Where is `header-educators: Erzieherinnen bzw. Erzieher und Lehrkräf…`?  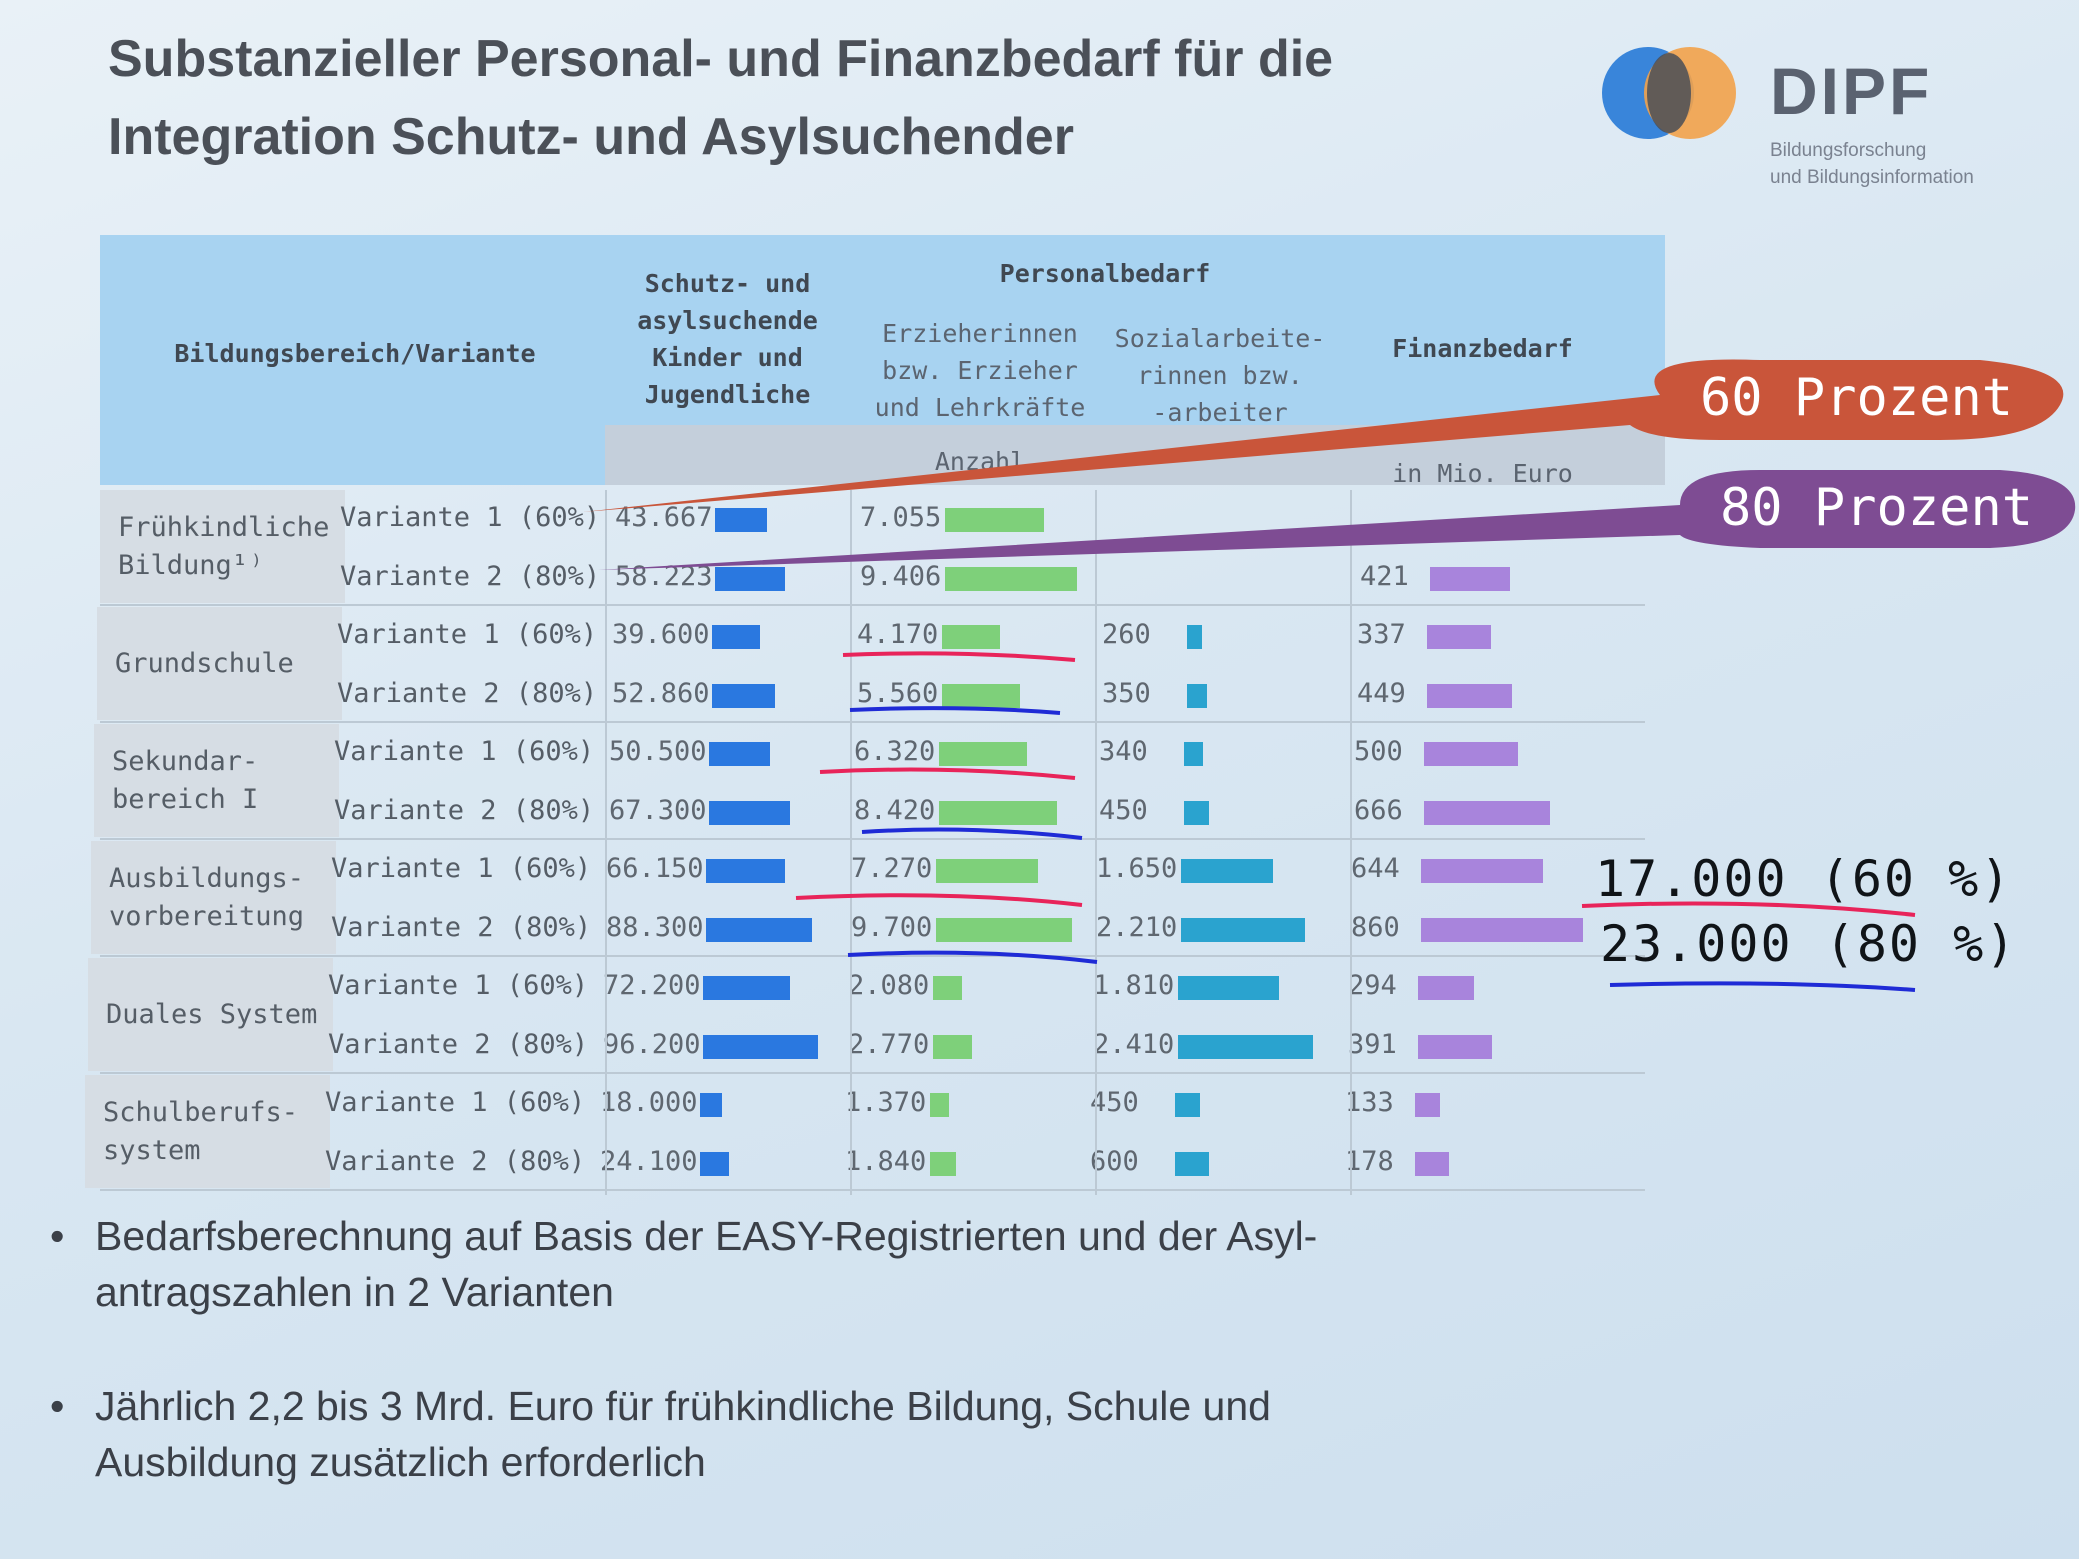
header-educators: Erzieherinnen bzw. Erzieher und Lehrkräf… is located at coordinates (980, 370).